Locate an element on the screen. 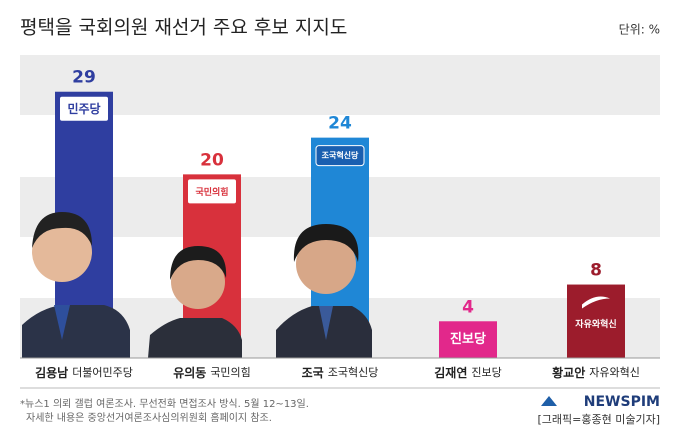  logo: 진보당 is located at coordinates (468, 339).